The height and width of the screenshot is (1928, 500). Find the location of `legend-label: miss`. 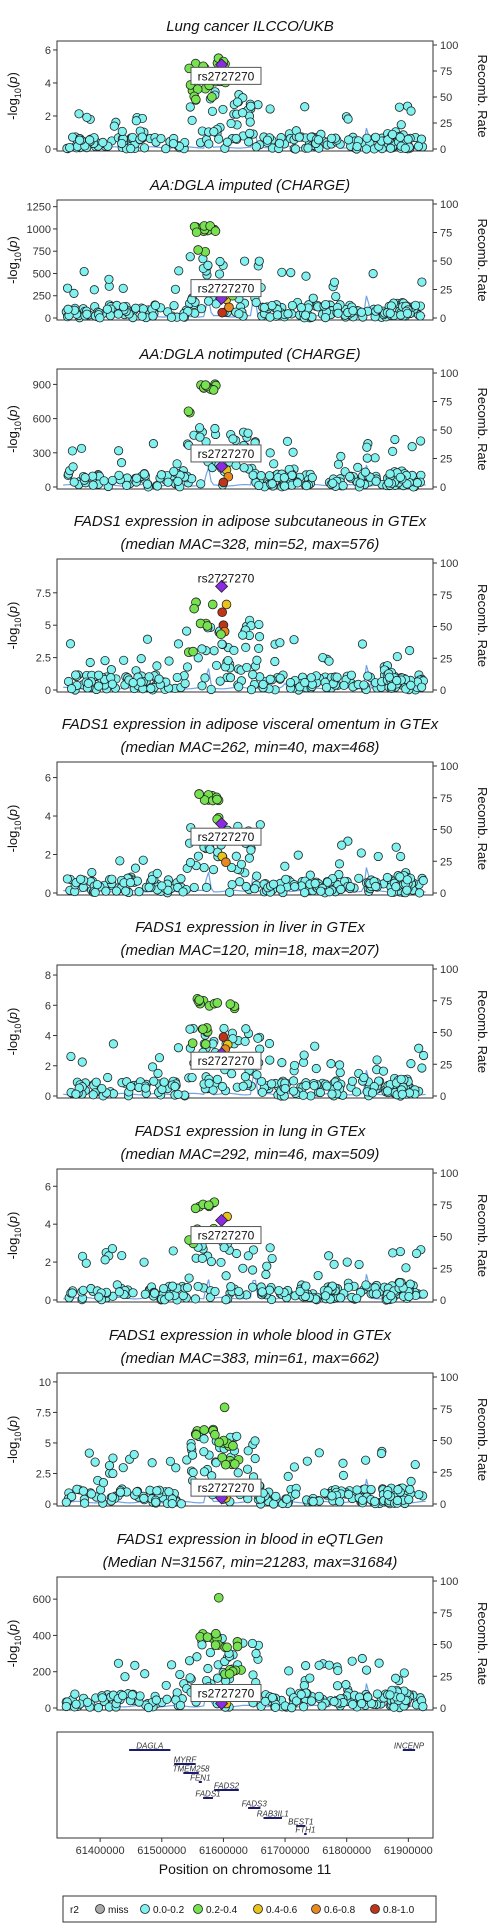

legend-label: miss is located at coordinates (118, 1910).